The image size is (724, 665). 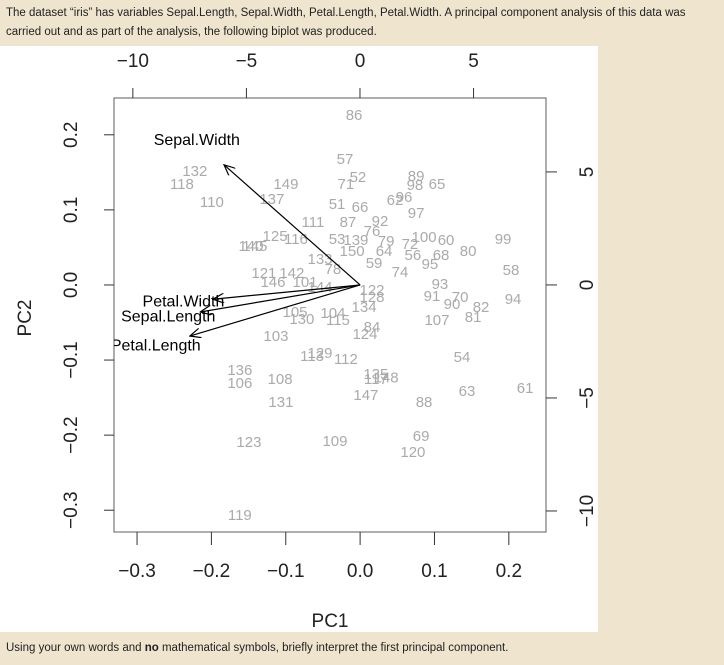 I want to click on observation-label: 106, so click(x=239, y=383).